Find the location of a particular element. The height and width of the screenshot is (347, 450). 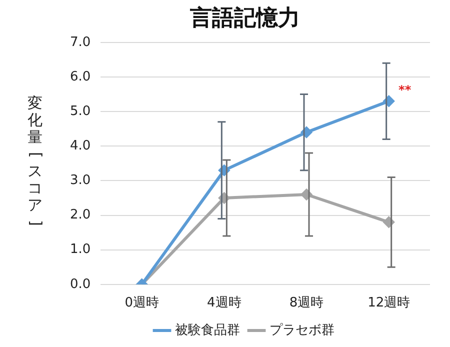

x-tick-label: 12週時 is located at coordinates (389, 303).